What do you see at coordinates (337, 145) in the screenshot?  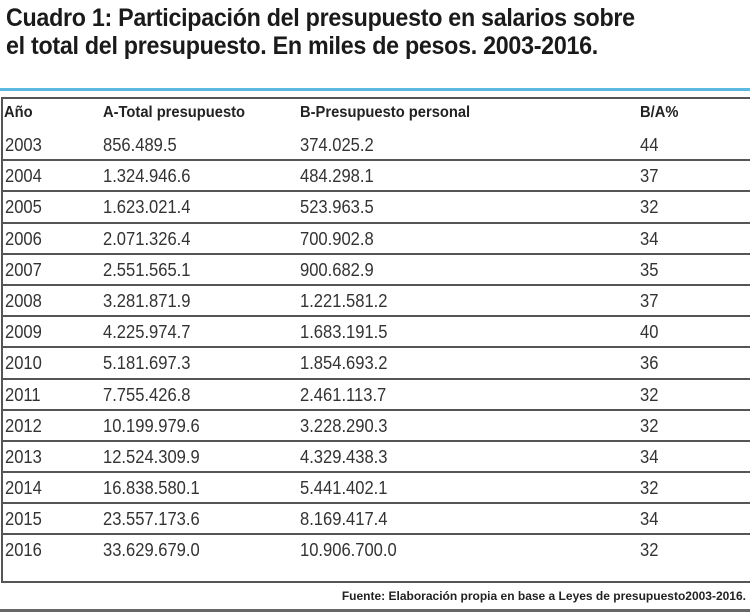 I see `cell-personnel-budget: 374.025.2` at bounding box center [337, 145].